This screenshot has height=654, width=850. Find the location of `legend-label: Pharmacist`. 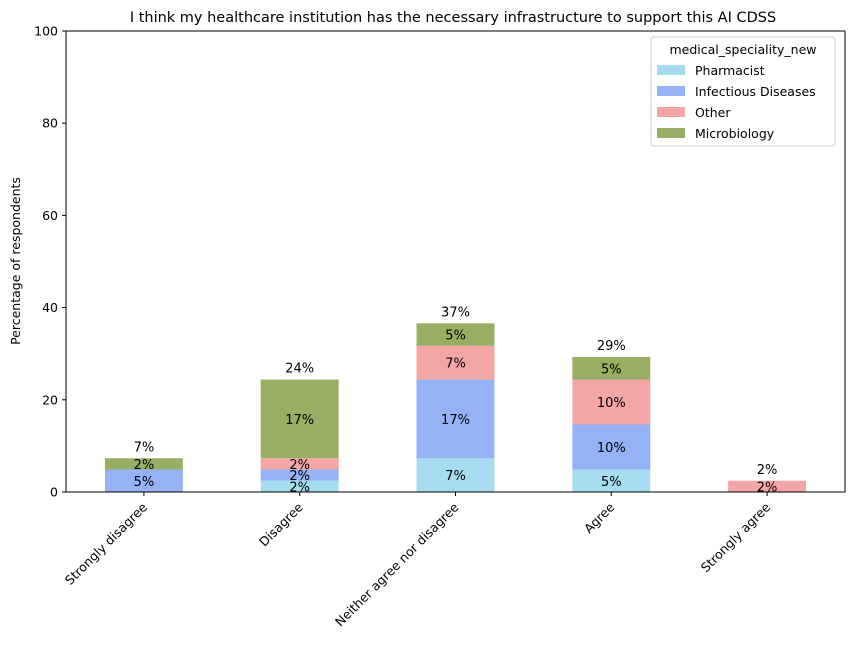

legend-label: Pharmacist is located at coordinates (730, 70).